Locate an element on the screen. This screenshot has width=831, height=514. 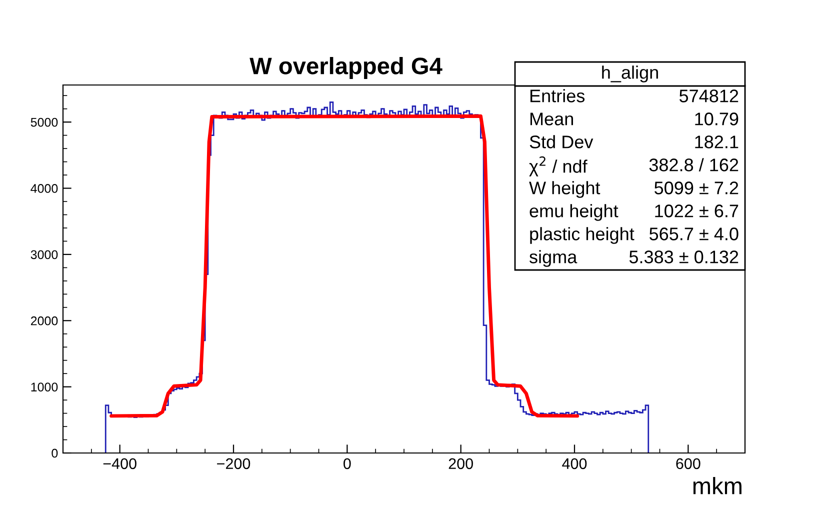
y-tick-label: 4000 is located at coordinates (44, 188).